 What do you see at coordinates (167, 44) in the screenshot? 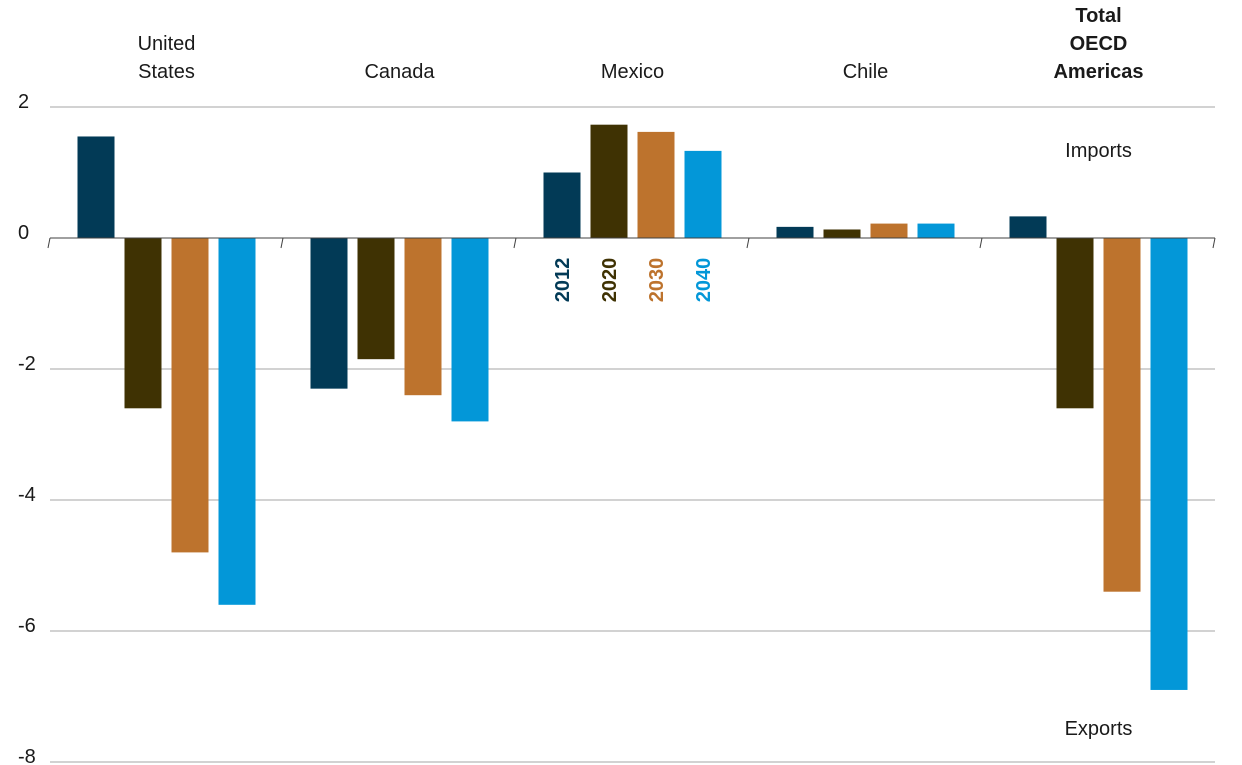
I see `category-label-line: United` at bounding box center [167, 44].